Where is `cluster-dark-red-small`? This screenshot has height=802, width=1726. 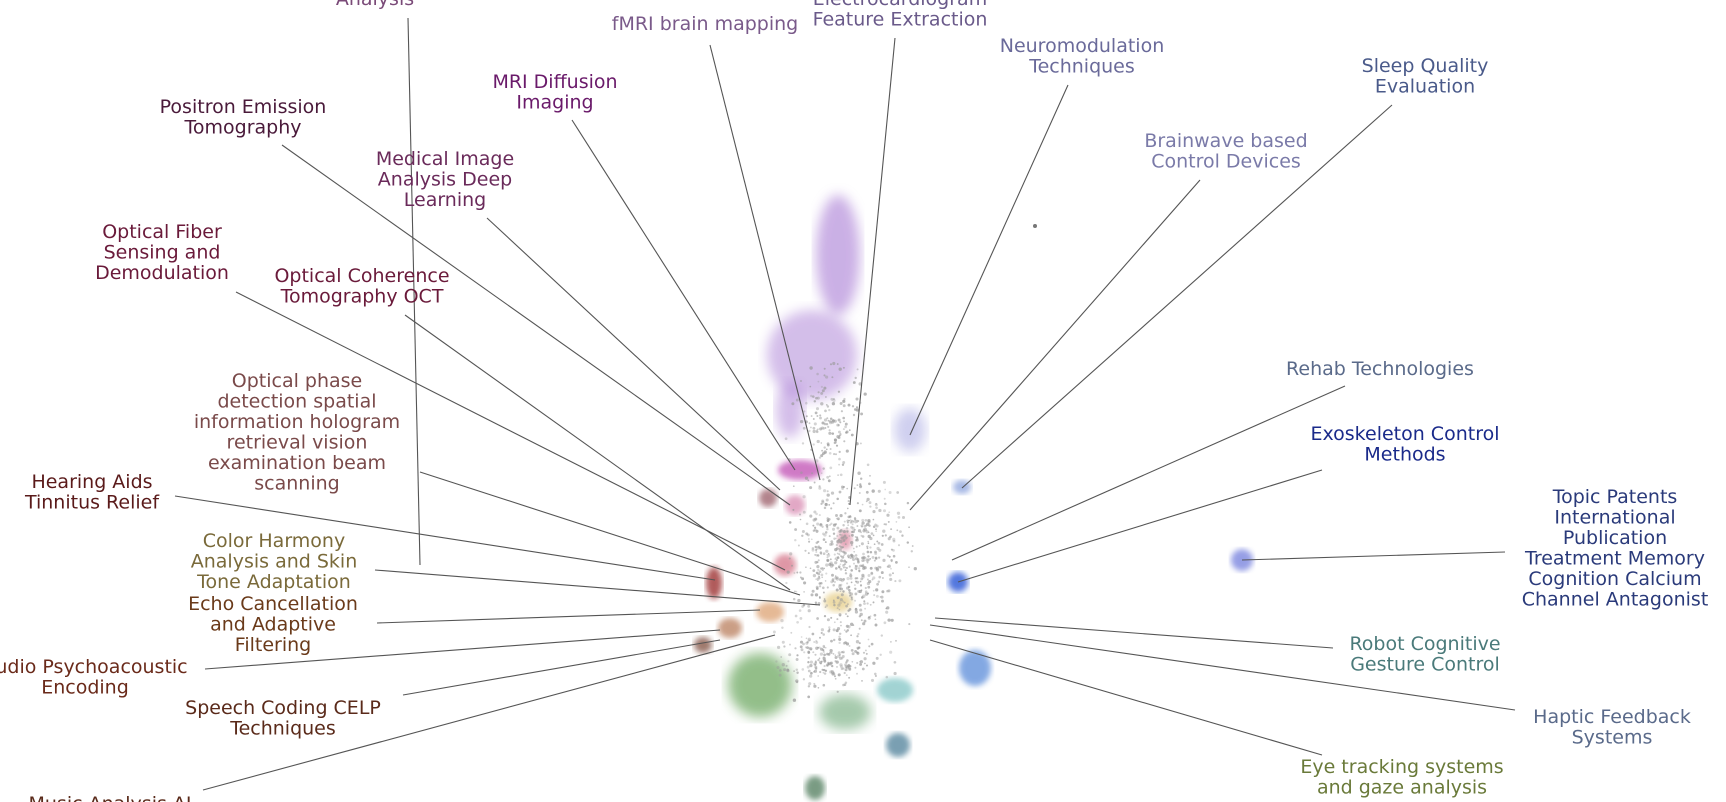 cluster-dark-red-small is located at coordinates (768, 498).